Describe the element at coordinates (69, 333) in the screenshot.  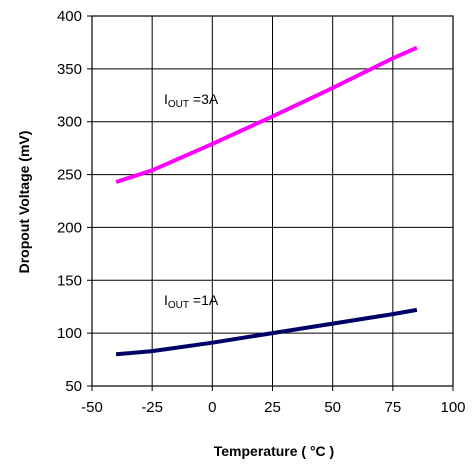
I see `y-tick-label: 100` at that location.